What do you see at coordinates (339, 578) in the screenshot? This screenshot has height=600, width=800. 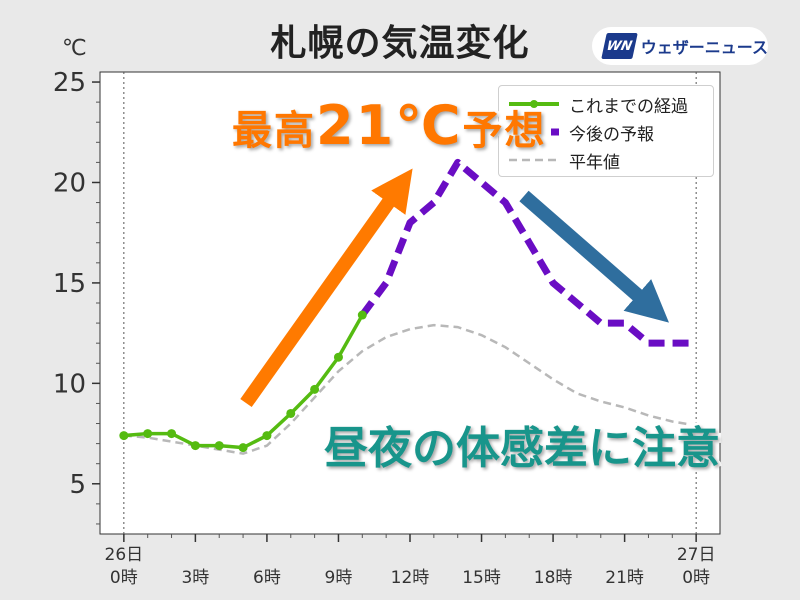 I see `x-tick-label-hour: 9時` at bounding box center [339, 578].